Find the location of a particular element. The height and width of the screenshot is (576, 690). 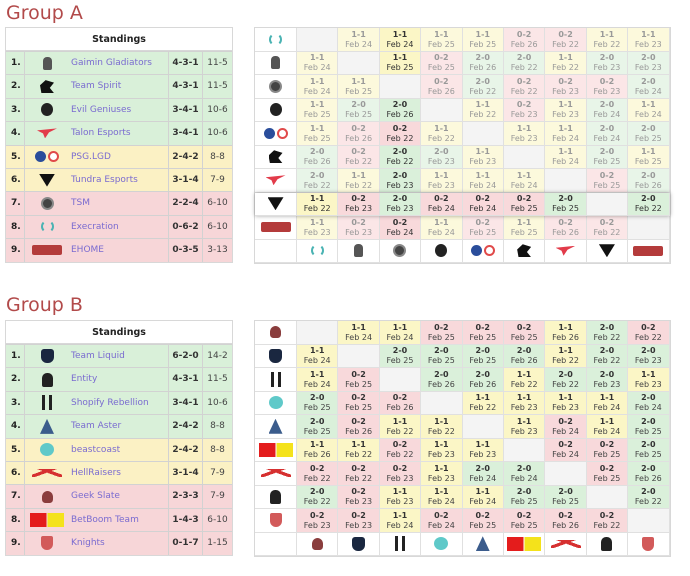

team-name-link: Team Aster is located at coordinates (96, 426).